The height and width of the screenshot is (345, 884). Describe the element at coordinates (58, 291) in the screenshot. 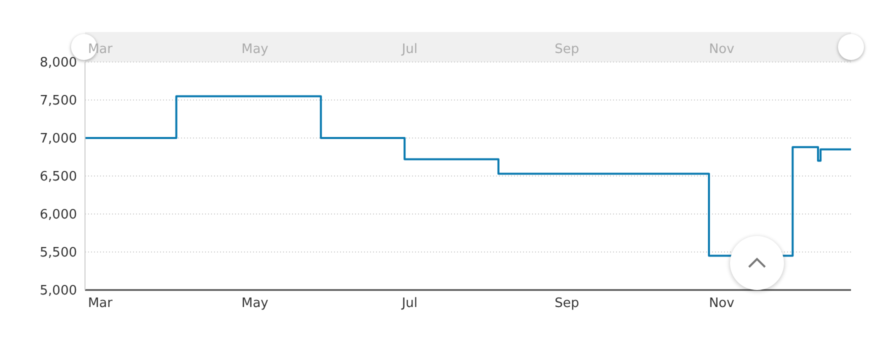

I see `y-tick-label: 5,000` at that location.